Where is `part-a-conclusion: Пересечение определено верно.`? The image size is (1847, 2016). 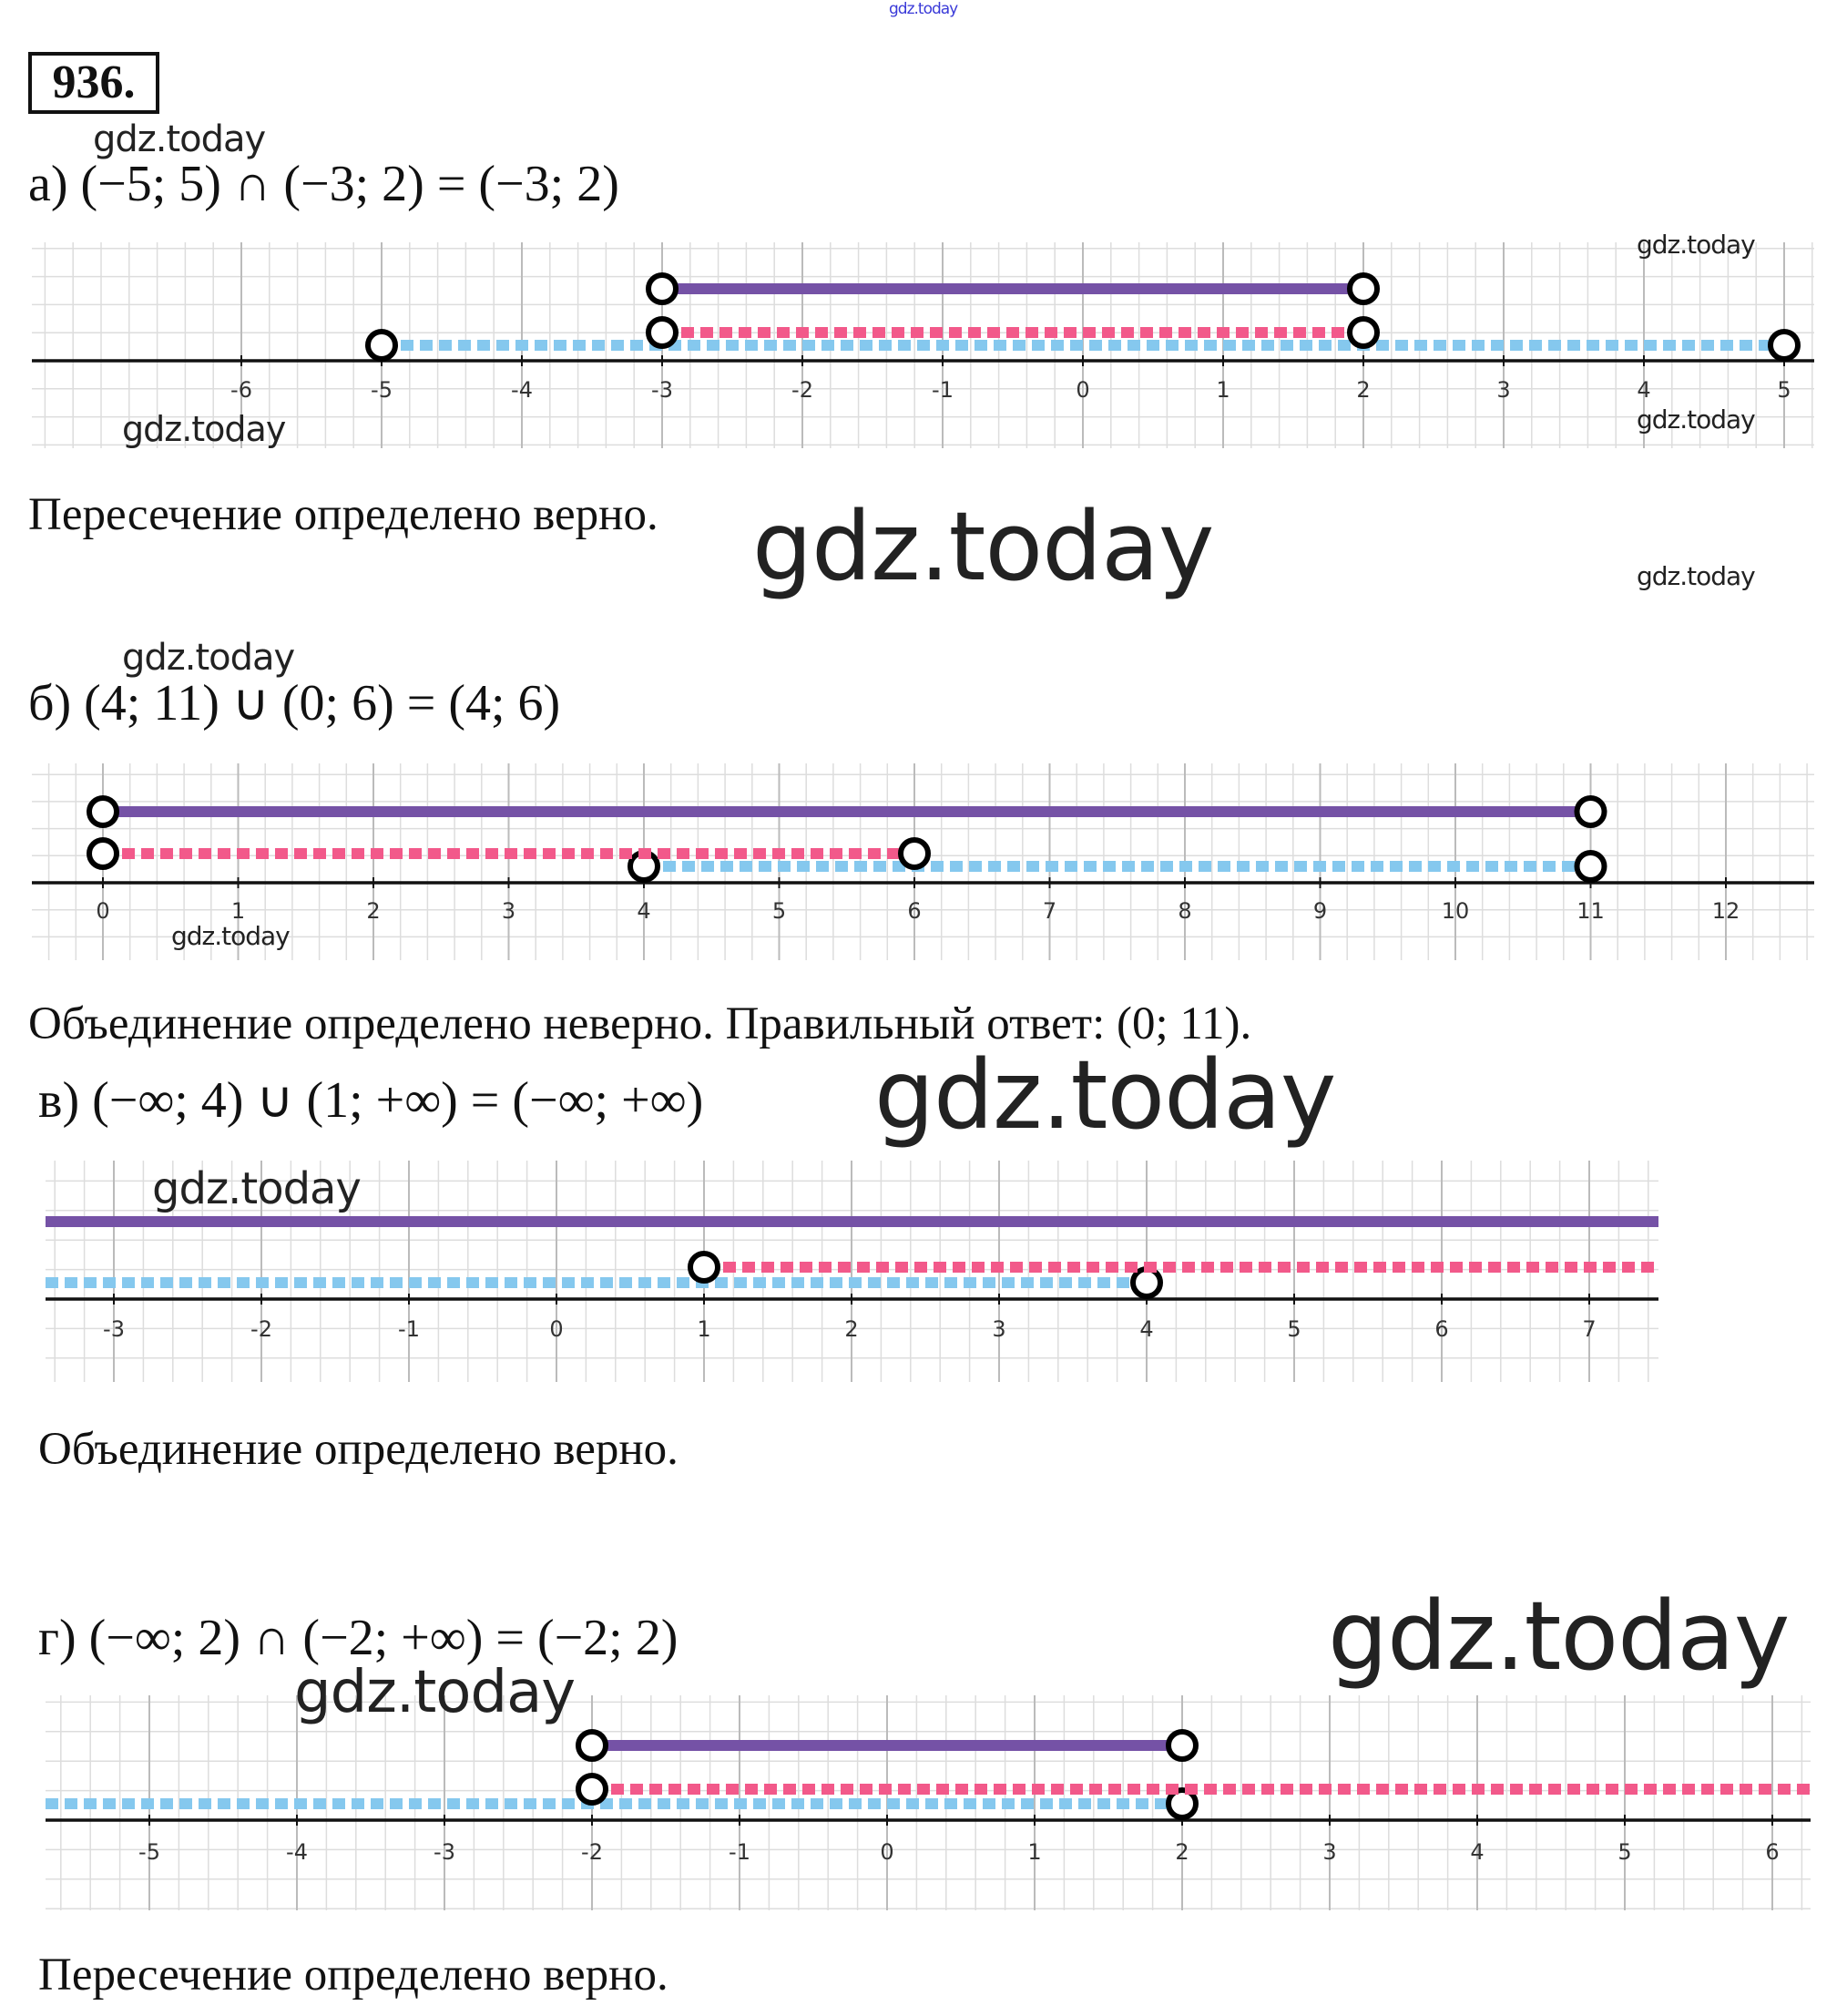 part-a-conclusion: Пересечение определено верно. is located at coordinates (343, 514).